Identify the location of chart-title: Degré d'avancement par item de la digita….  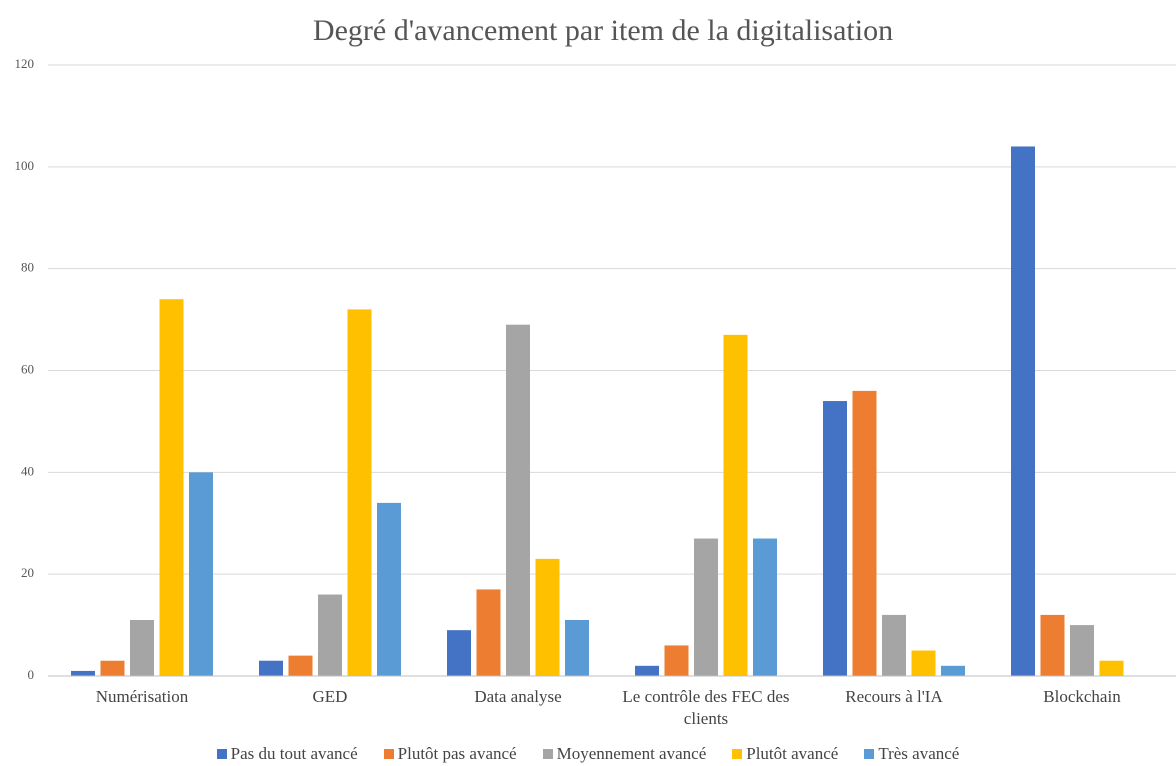
(603, 30).